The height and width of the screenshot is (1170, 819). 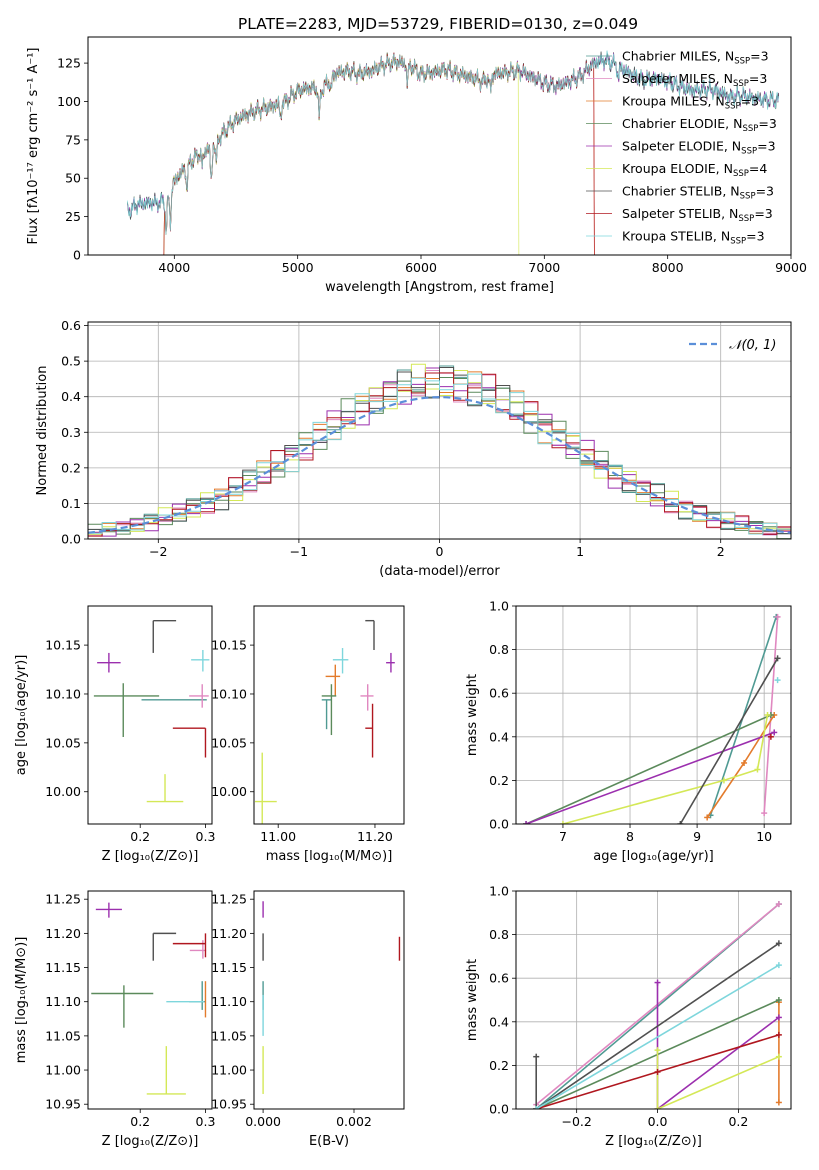 What do you see at coordinates (576, 1121) in the screenshot?
I see `x-tick-label: −0.2` at bounding box center [576, 1121].